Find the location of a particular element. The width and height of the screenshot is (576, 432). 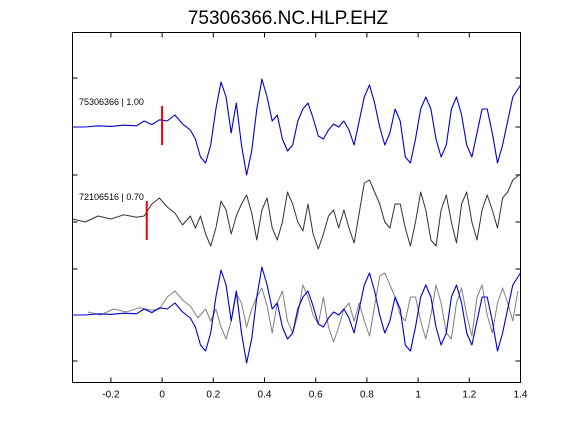

trace-2-label: 72106516 | 0.70 is located at coordinates (111, 197).